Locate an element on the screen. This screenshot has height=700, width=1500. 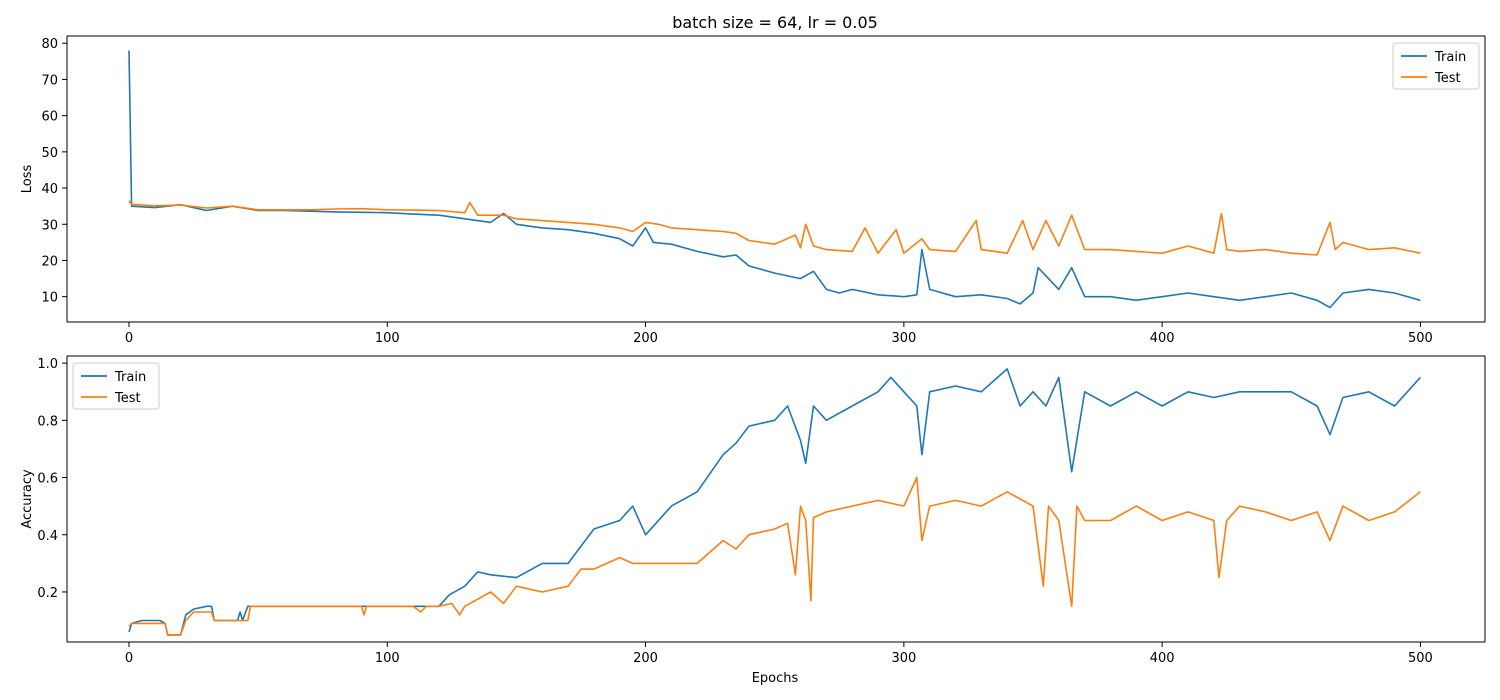
y-axis-label: Accuracy is located at coordinates (27, 499).